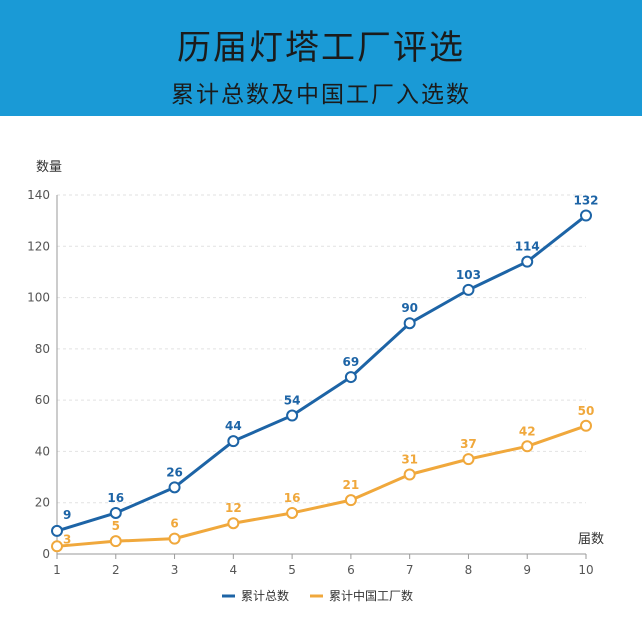 This screenshot has width=642, height=625. What do you see at coordinates (42, 349) in the screenshot?
I see `y-tick-label-80: 80` at bounding box center [42, 349].